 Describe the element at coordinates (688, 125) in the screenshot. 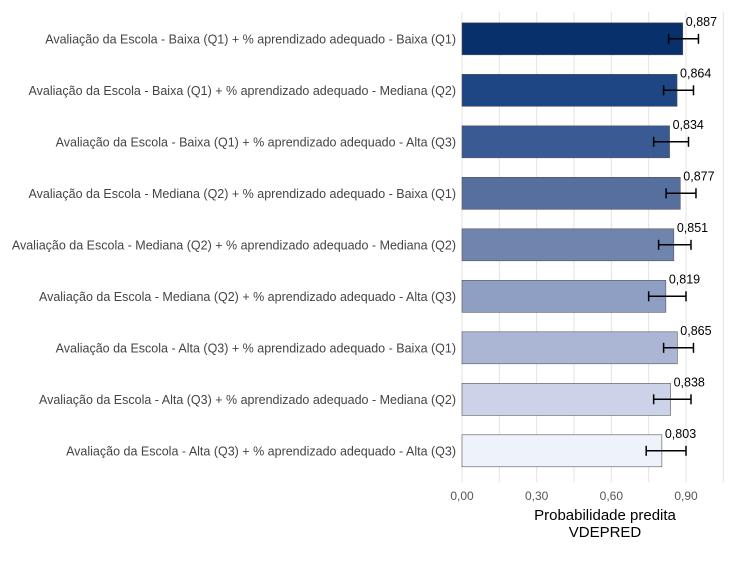

I see `value-label: 0,834` at that location.